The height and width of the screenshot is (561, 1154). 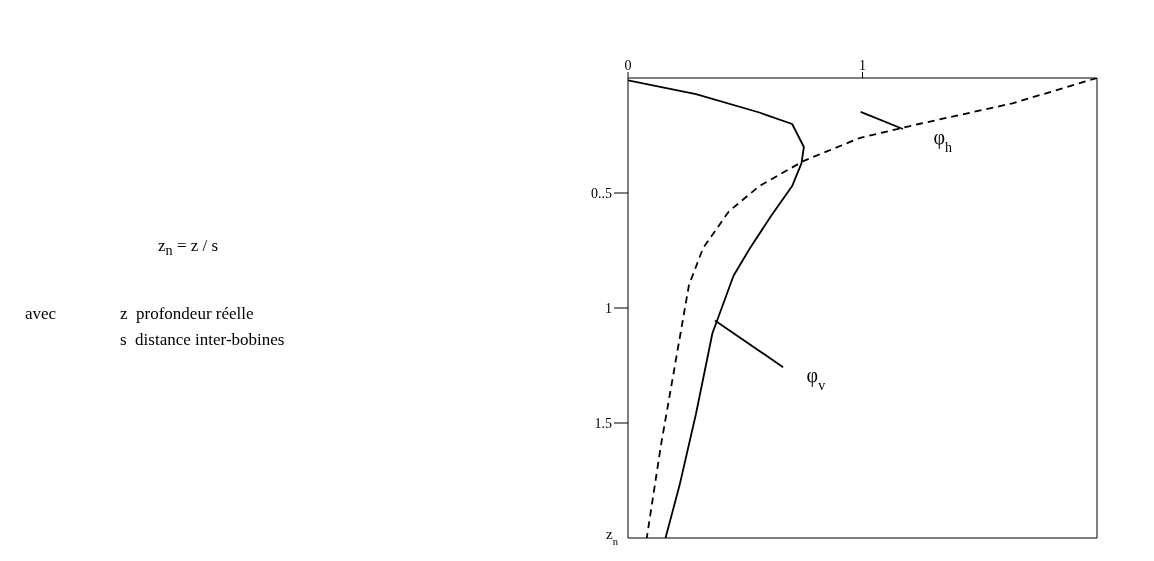 What do you see at coordinates (187, 314) in the screenshot?
I see `text: z profondeur réelle` at bounding box center [187, 314].